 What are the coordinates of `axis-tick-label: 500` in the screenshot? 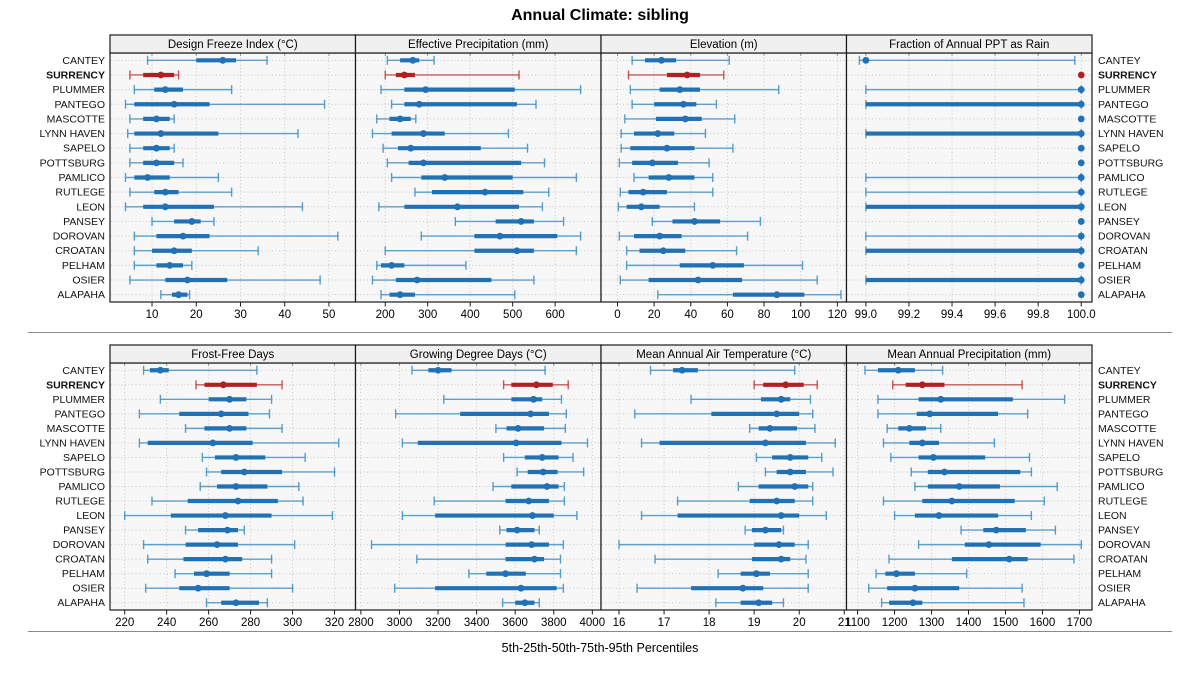 It's located at (512, 315).